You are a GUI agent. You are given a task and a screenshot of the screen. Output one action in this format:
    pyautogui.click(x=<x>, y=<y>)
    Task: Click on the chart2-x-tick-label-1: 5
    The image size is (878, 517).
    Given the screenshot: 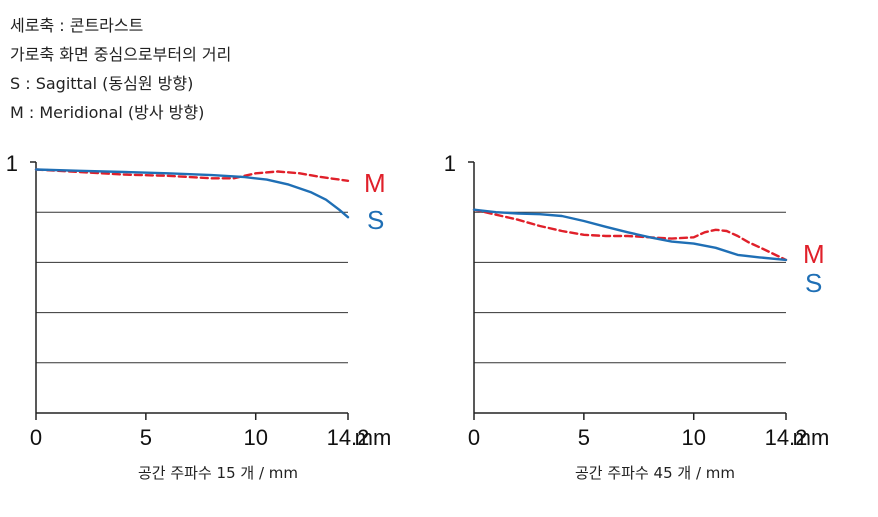 What is the action you would take?
    pyautogui.click(x=584, y=437)
    